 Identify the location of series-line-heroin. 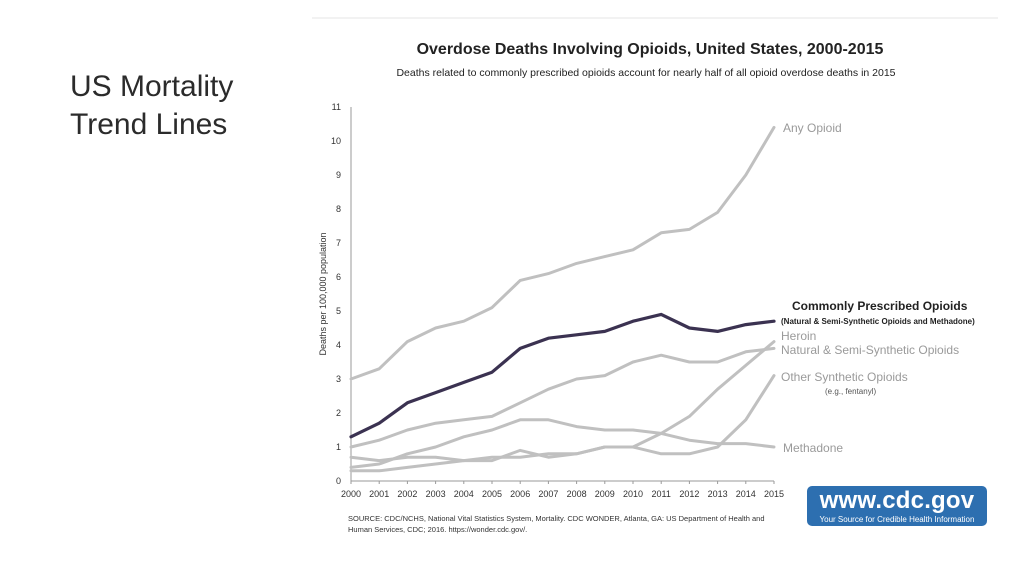
(562, 401).